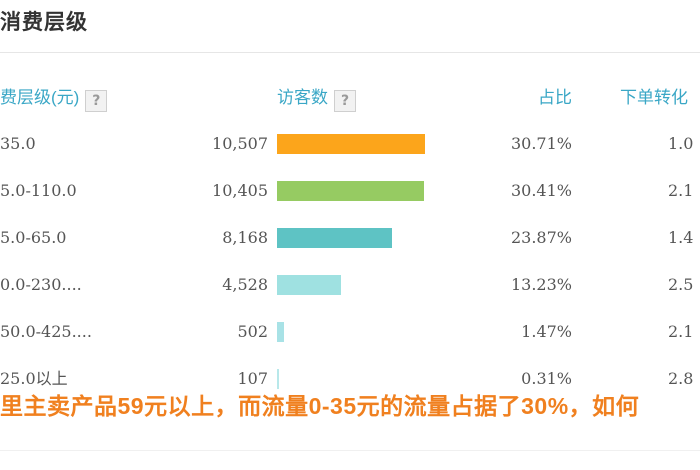 The image size is (700, 470). What do you see at coordinates (18, 143) in the screenshot?
I see `row-level-label: 35.0` at bounding box center [18, 143].